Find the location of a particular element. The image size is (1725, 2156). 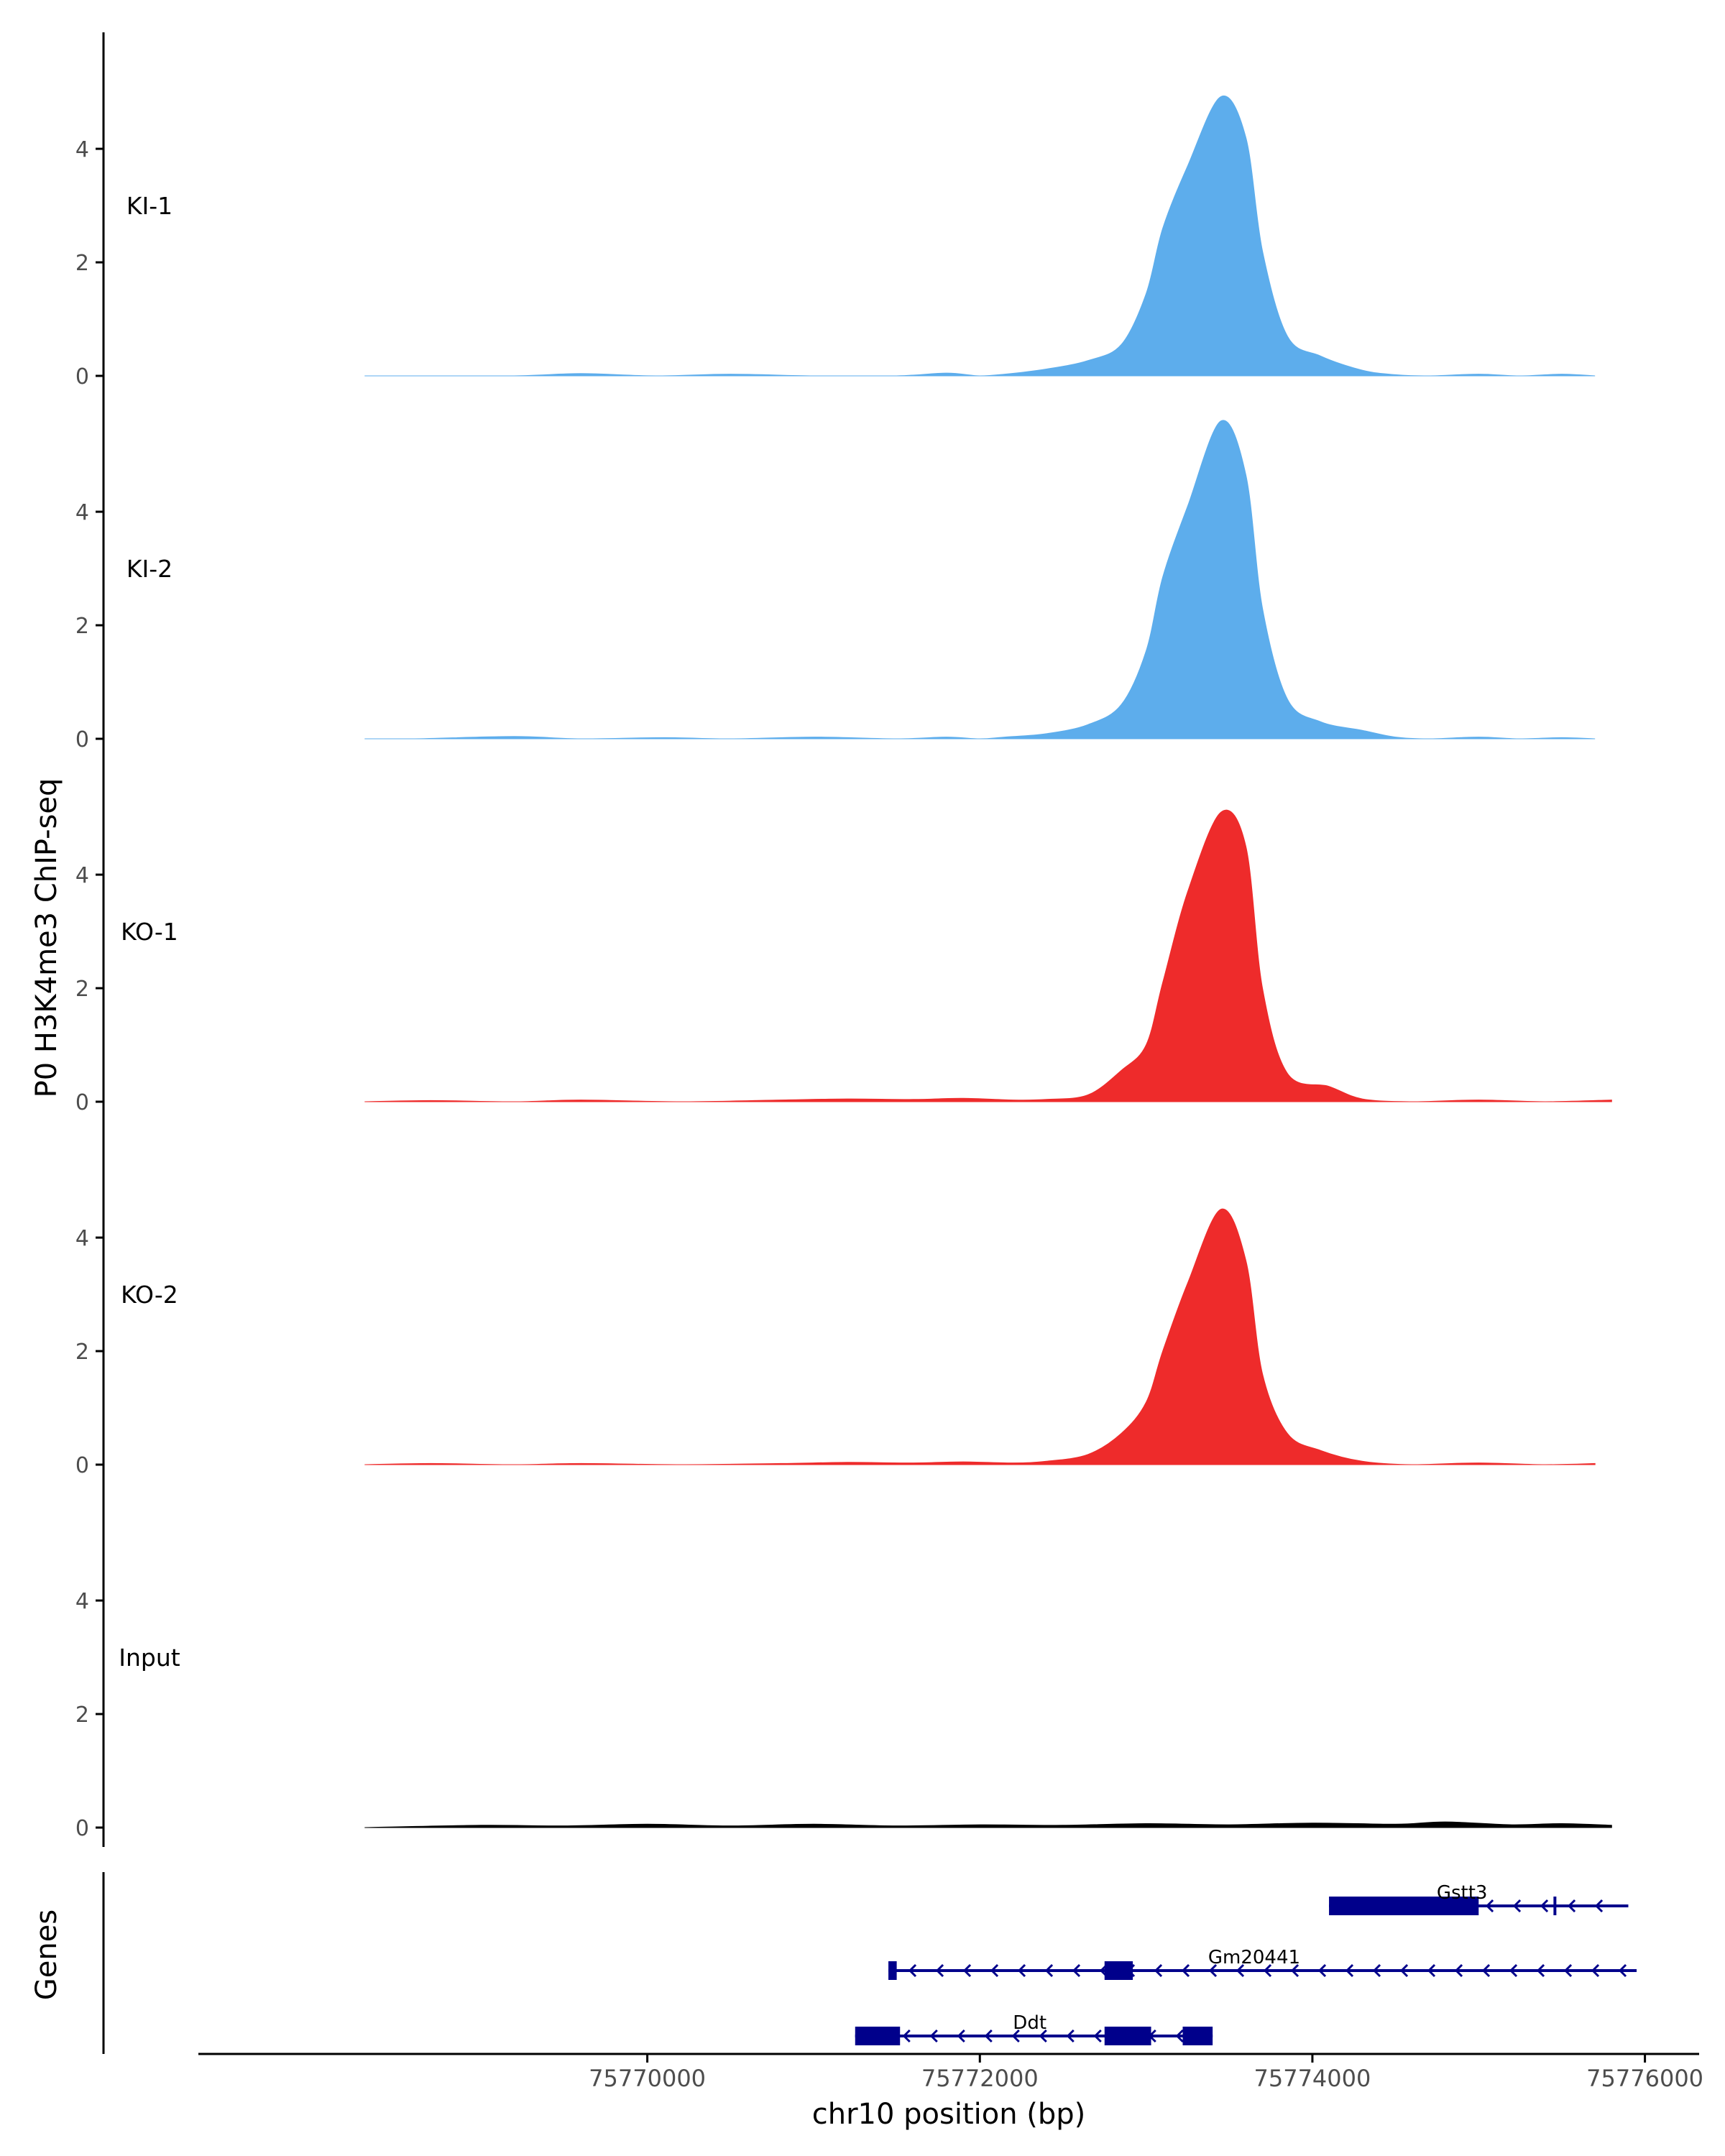

y-axis-label: P0 H3K4me3 ChIP-seq is located at coordinates (46, 938).